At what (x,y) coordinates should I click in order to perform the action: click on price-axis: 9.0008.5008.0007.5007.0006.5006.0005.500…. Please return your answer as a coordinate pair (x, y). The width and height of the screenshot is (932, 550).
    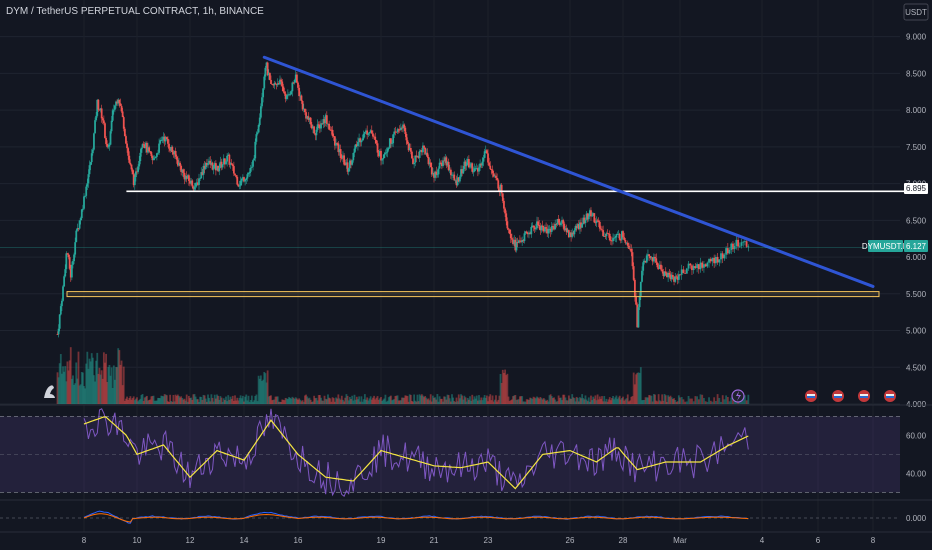
    Looking at the image, I should click on (916, 221).